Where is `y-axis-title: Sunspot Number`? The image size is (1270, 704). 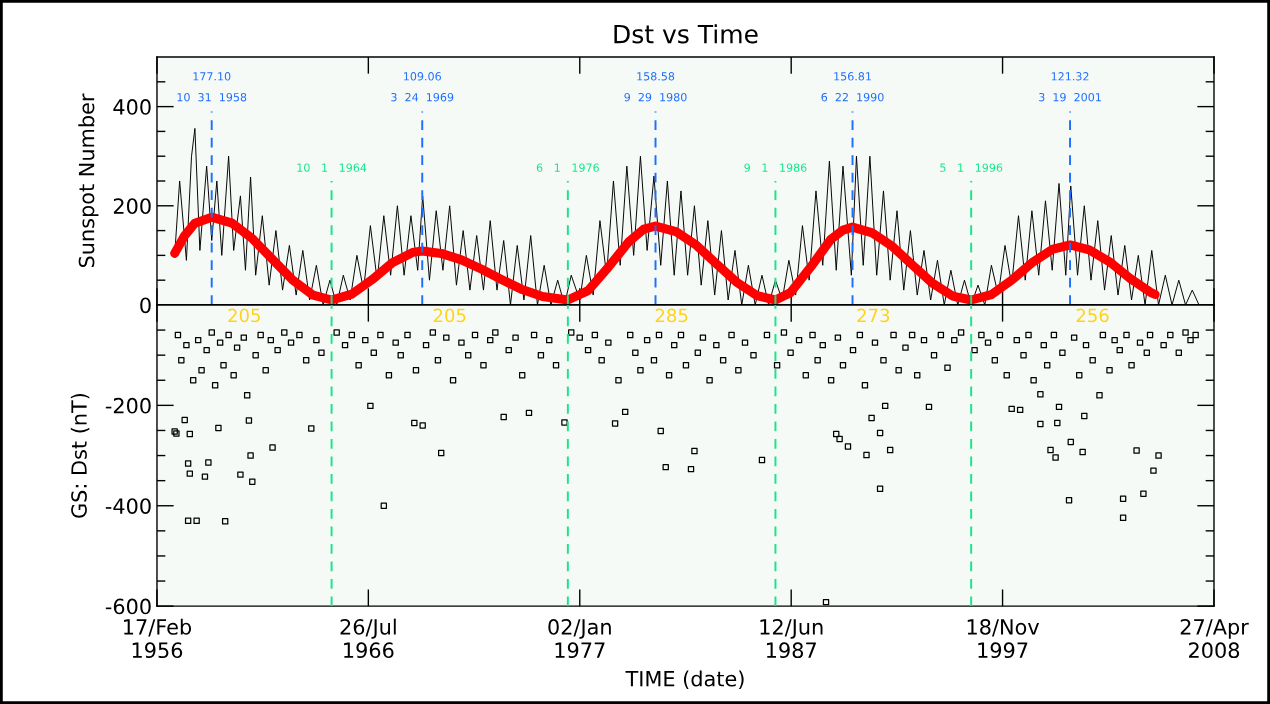
y-axis-title: Sunspot Number is located at coordinates (88, 180).